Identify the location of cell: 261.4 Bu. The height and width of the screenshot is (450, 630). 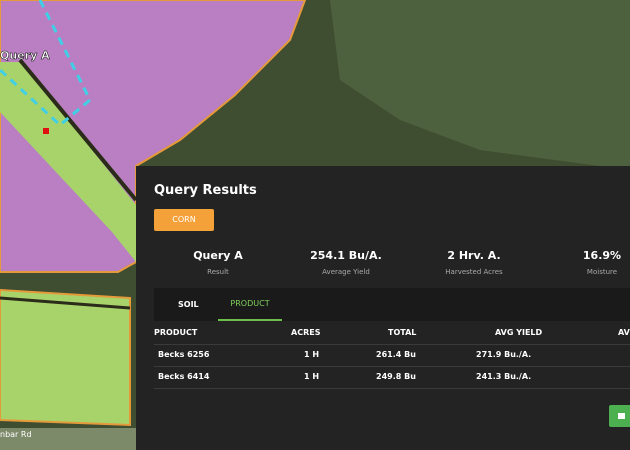
(396, 354).